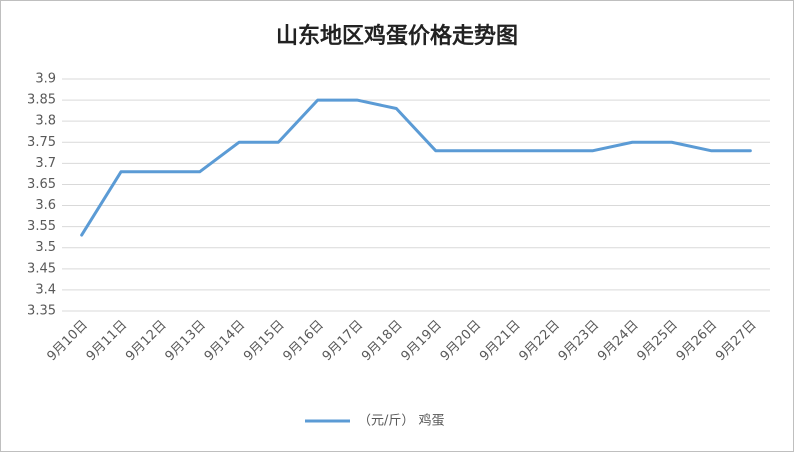 The height and width of the screenshot is (452, 794). I want to click on y-tick-label: 3.35, so click(41, 311).